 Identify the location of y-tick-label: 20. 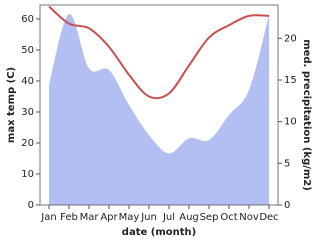
(27, 143).